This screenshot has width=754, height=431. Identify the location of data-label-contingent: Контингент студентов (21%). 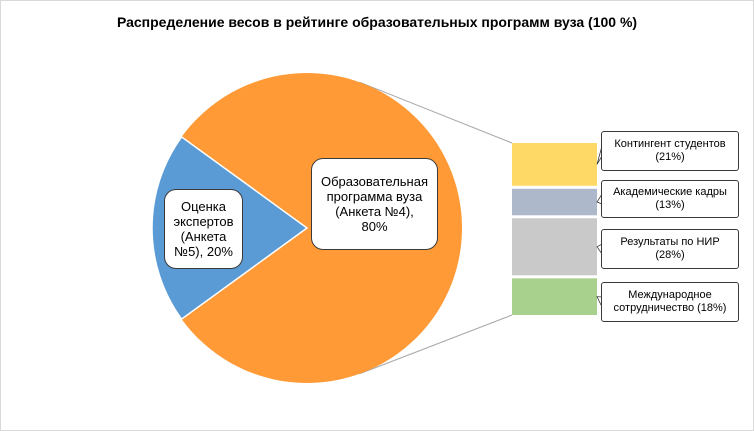
(670, 151).